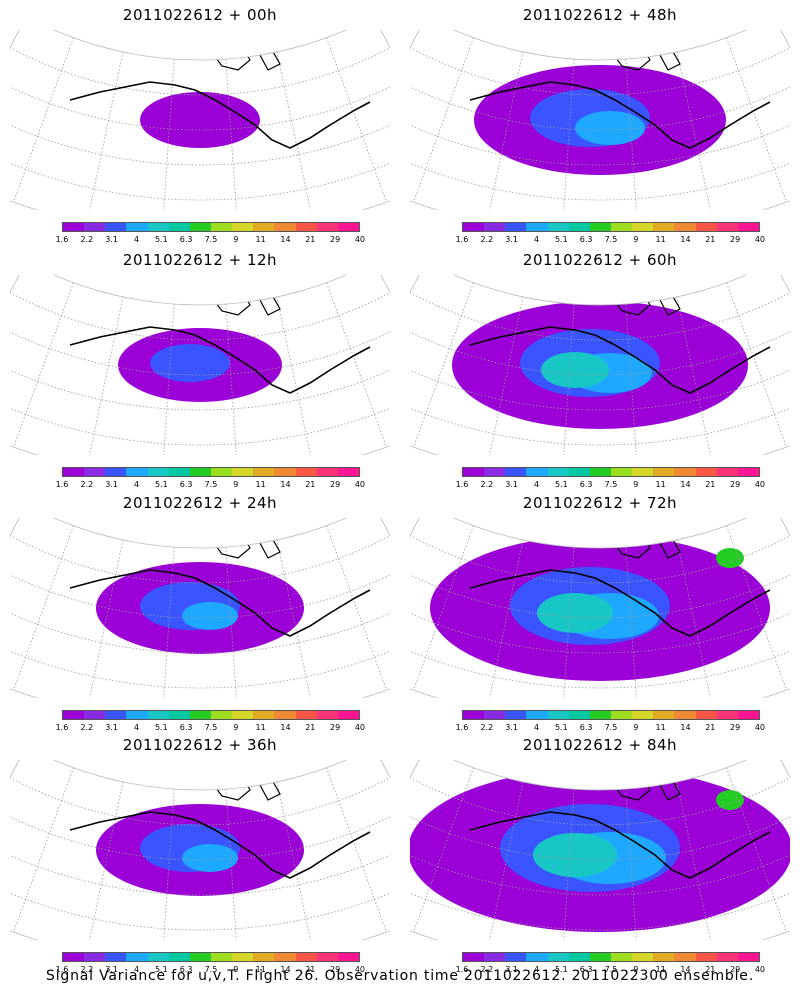 This screenshot has height=1000, width=800. I want to click on colorbar-label: 21, so click(710, 727).